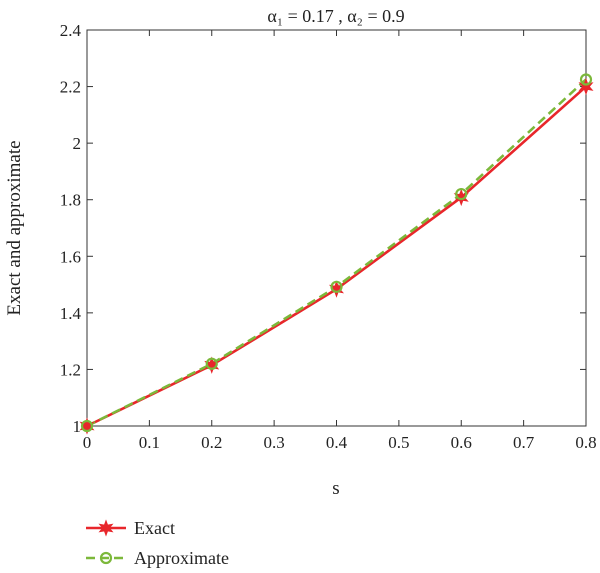 Image resolution: width=600 pixels, height=573 pixels. I want to click on y-tick-label: 2.2, so click(70, 87).